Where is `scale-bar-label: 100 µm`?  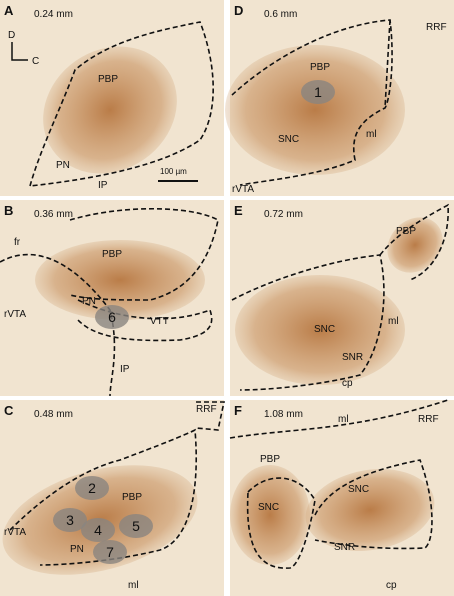 scale-bar-label: 100 µm is located at coordinates (173, 171).